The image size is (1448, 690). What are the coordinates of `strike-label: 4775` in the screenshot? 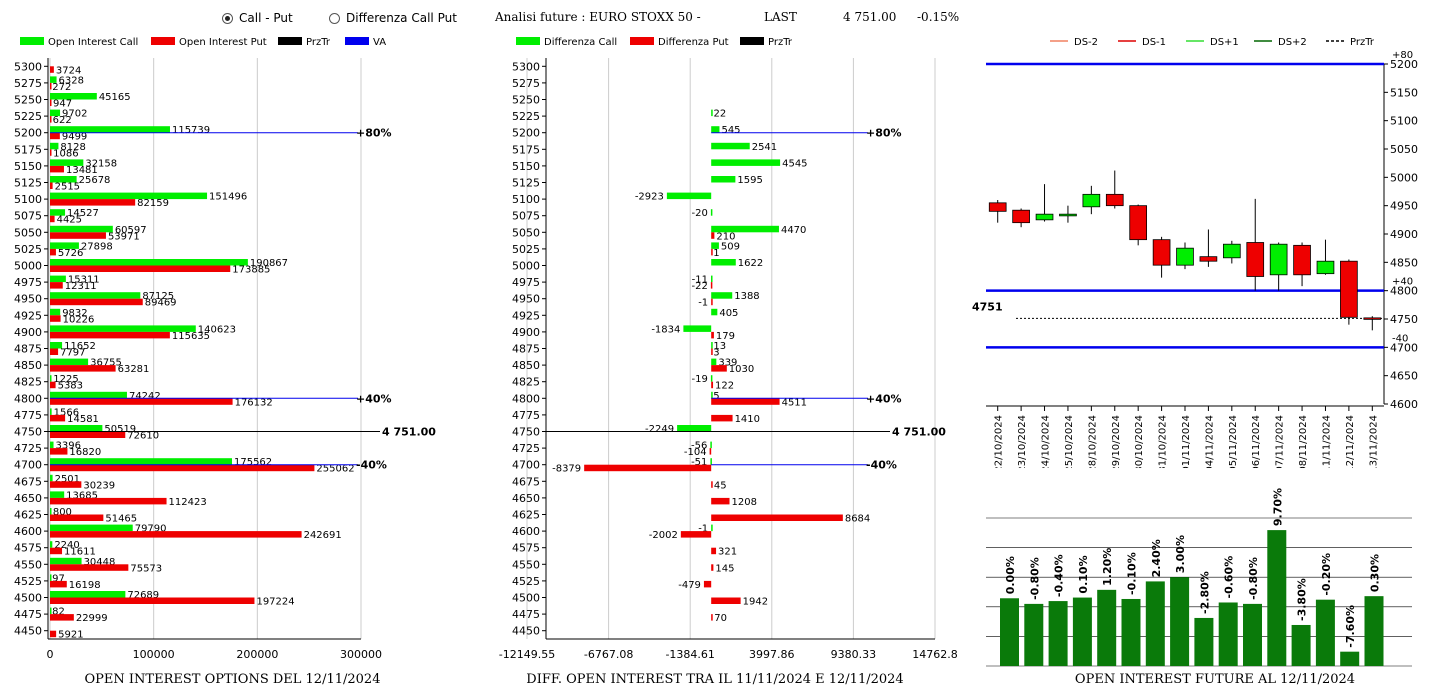 It's located at (526, 415).